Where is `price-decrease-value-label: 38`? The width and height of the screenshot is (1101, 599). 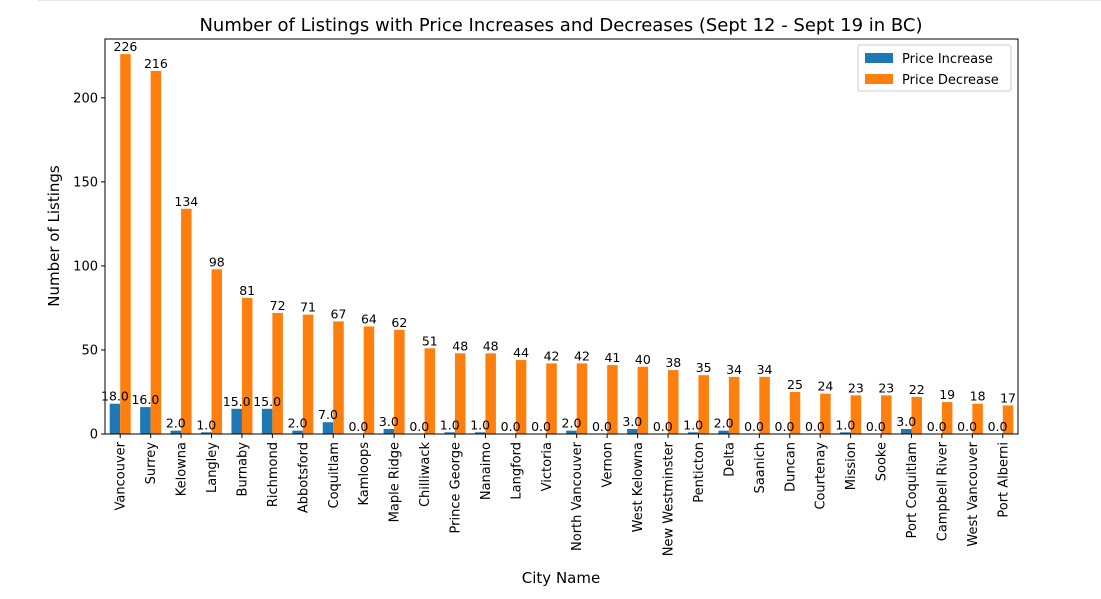 price-decrease-value-label: 38 is located at coordinates (673, 362).